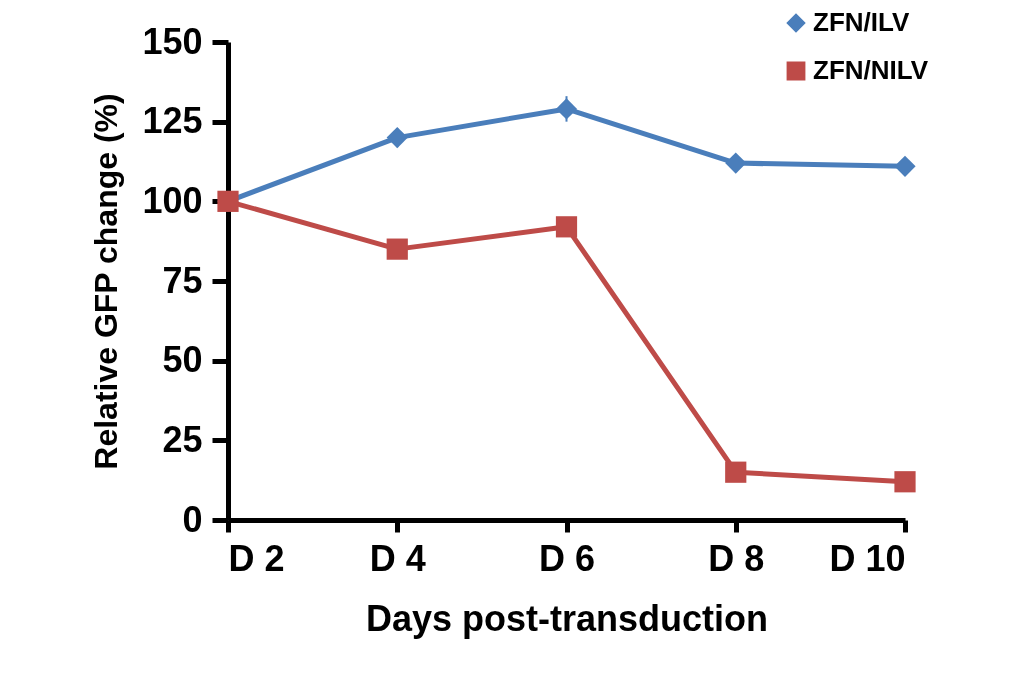 This screenshot has width=1012, height=687. What do you see at coordinates (567, 558) in the screenshot?
I see `x-tick-label: D 6` at bounding box center [567, 558].